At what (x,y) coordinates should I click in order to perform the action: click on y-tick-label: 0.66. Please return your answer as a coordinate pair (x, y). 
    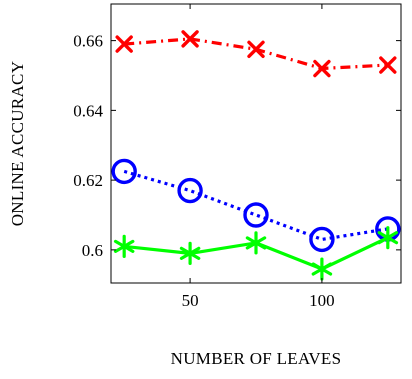
    Looking at the image, I should click on (88, 41).